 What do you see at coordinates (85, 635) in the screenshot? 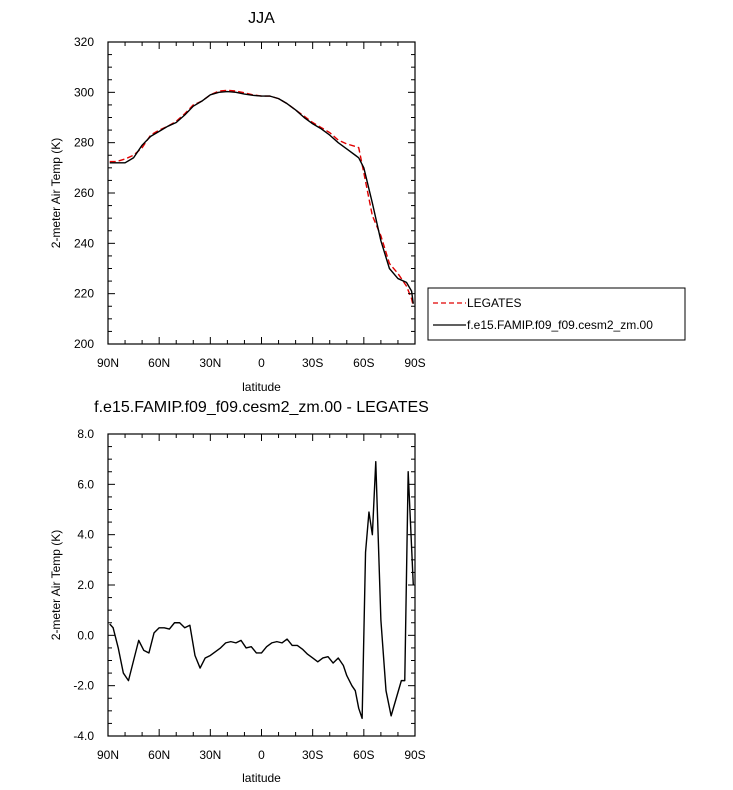
I see `y-tick-label: 0.0` at bounding box center [85, 635].